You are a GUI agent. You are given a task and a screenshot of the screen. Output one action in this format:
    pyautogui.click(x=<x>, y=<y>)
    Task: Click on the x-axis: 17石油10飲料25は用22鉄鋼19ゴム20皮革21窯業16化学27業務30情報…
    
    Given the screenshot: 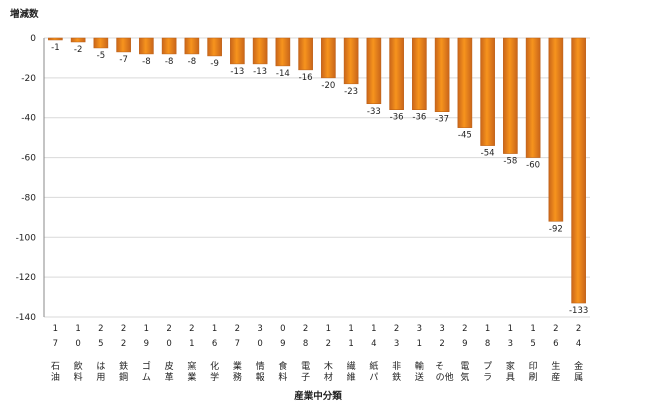 What is the action you would take?
    pyautogui.click(x=317, y=353)
    